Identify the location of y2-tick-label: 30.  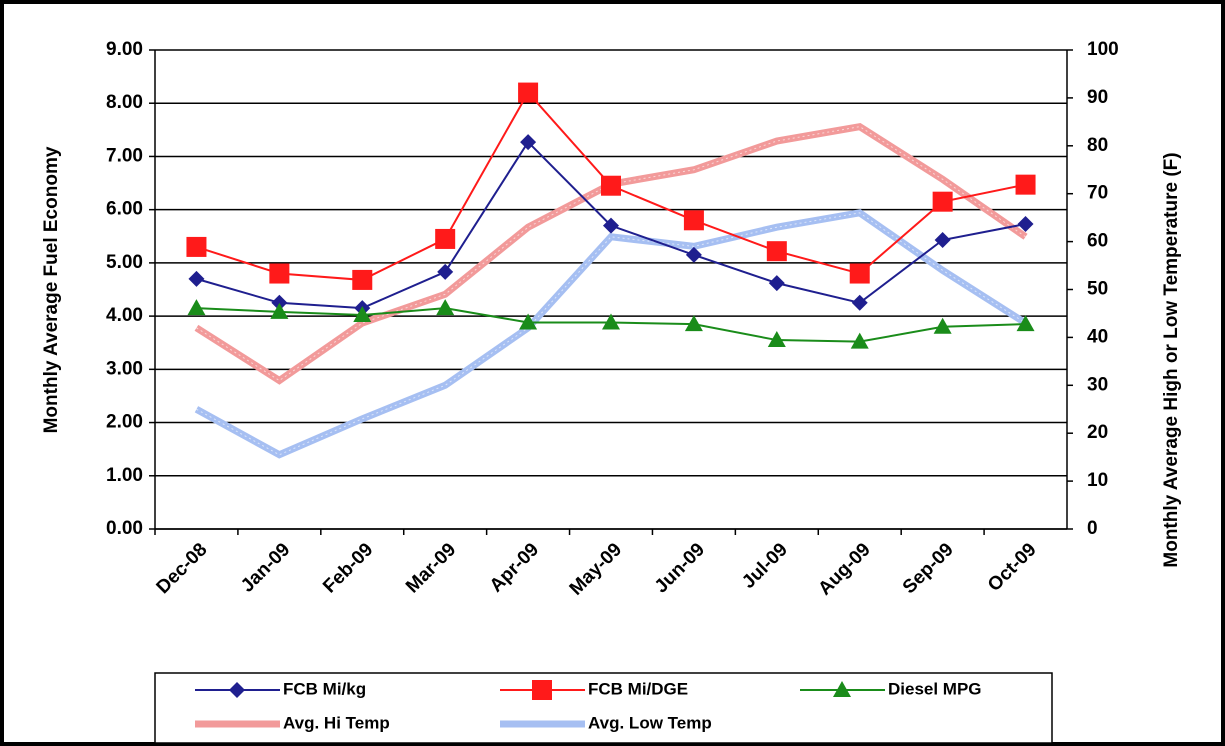
(1097, 384).